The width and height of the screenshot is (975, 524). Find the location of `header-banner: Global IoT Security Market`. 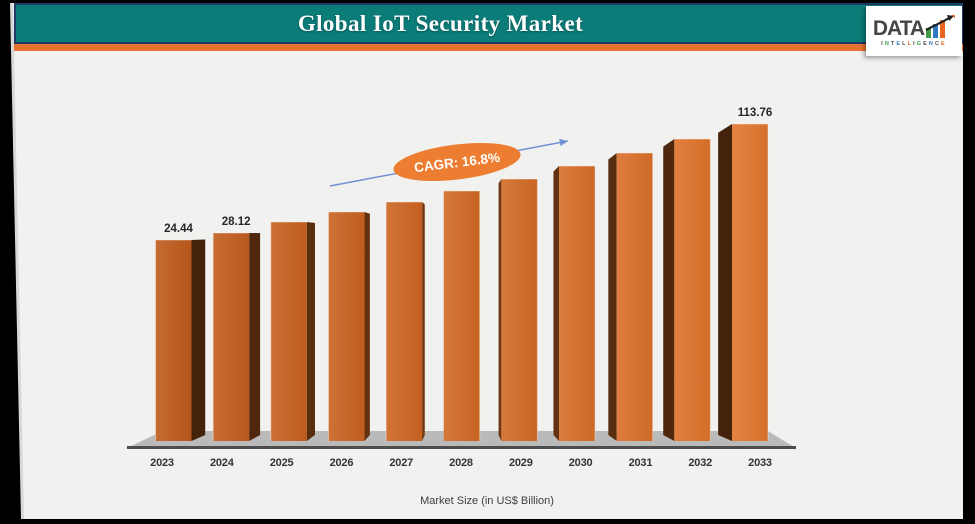

header-banner: Global IoT Security Market is located at coordinates (488, 23).